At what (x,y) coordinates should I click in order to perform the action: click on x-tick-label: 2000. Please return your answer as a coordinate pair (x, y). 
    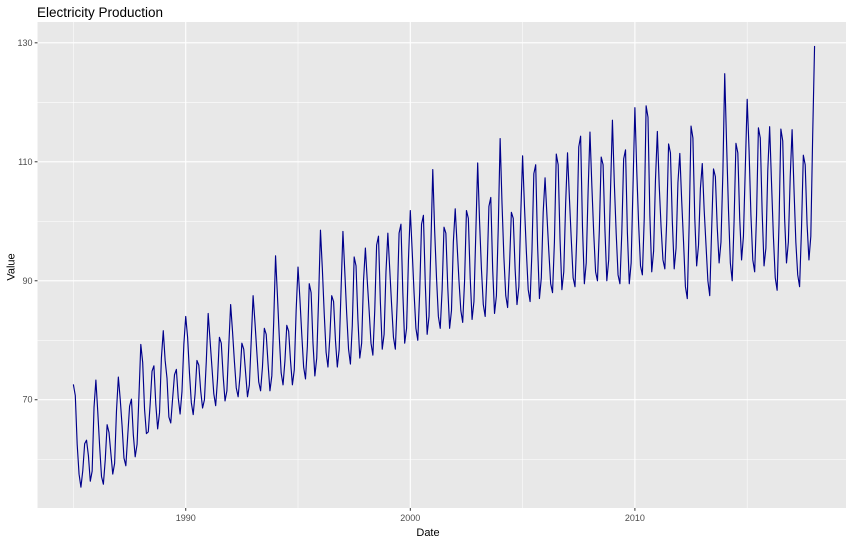
    Looking at the image, I should click on (410, 518).